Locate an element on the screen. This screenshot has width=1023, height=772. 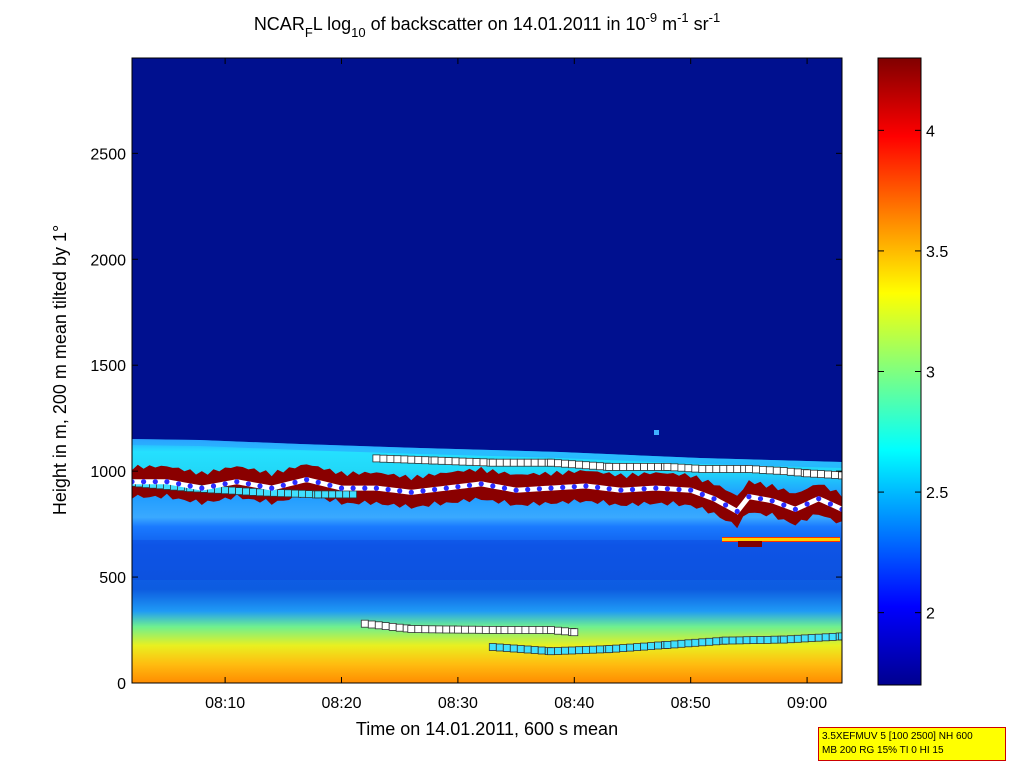
x-tick-label: 08:40 is located at coordinates (574, 703).